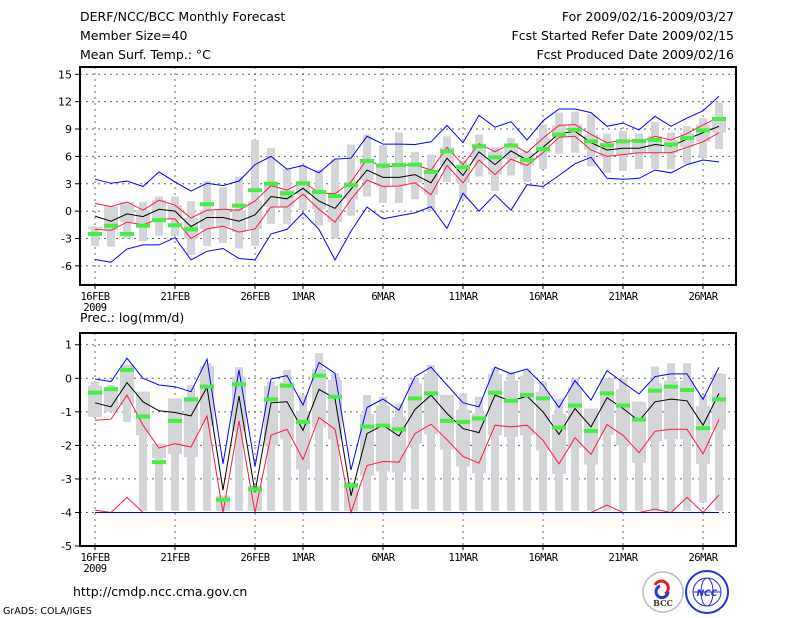  Describe the element at coordinates (133, 35) in the screenshot. I see `member-size: Member Size=40` at that location.